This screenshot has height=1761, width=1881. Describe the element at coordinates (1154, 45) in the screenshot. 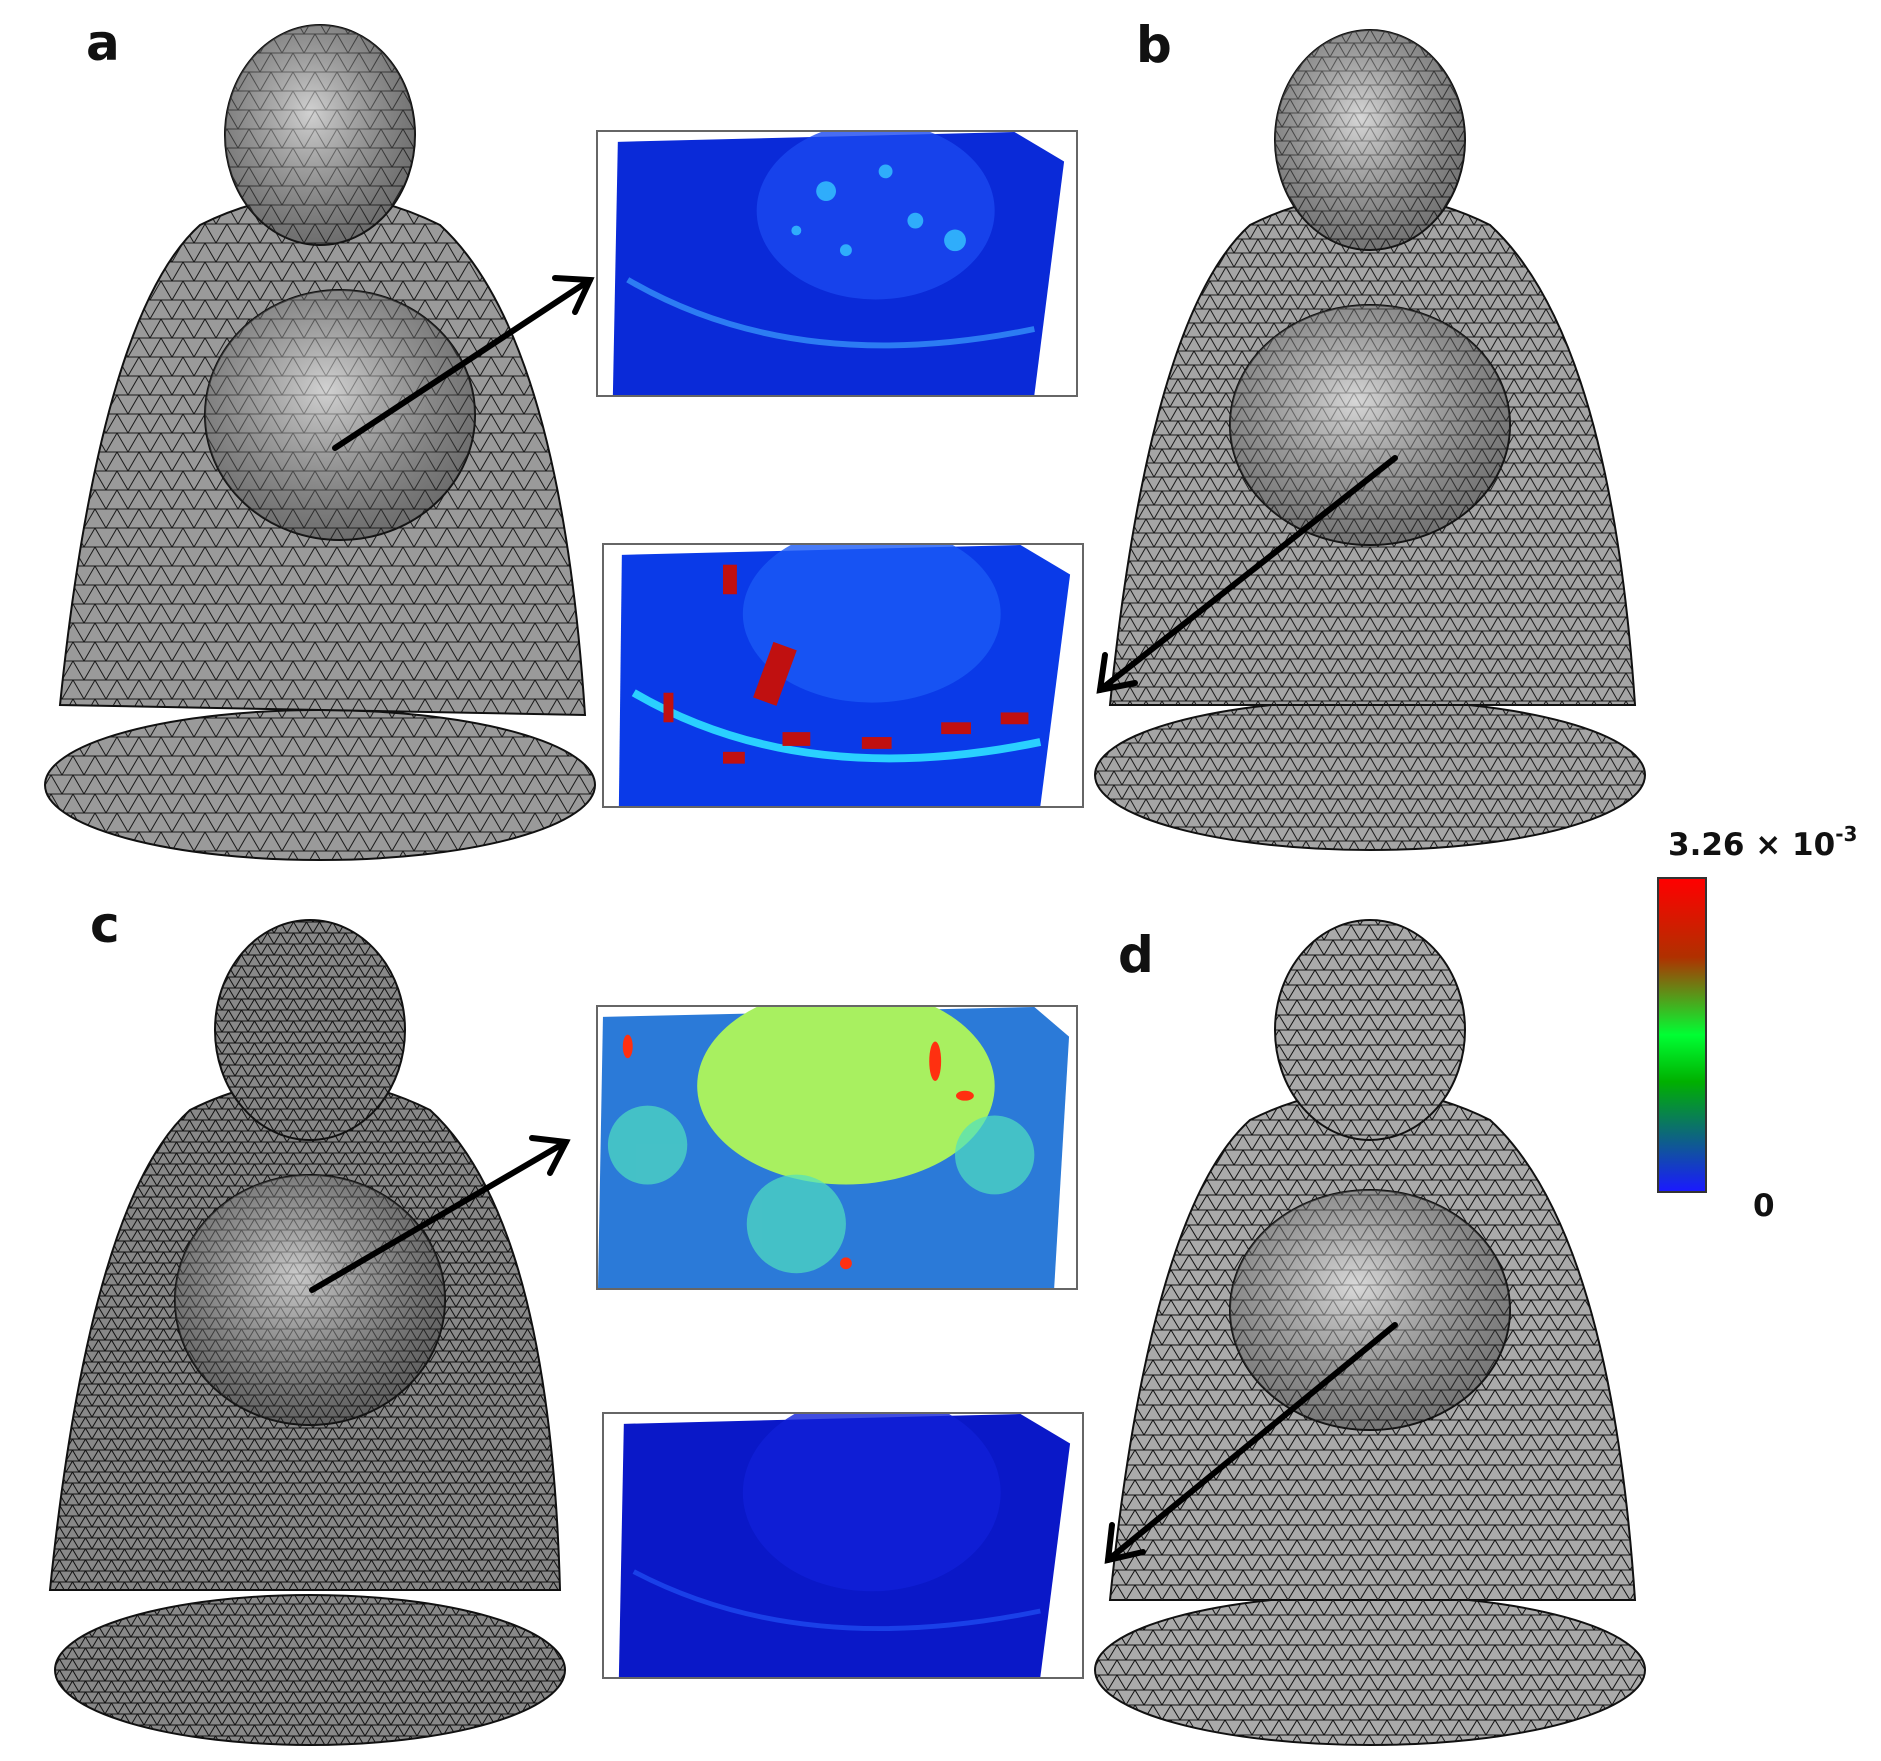

I see `panel-label-b: b` at that location.